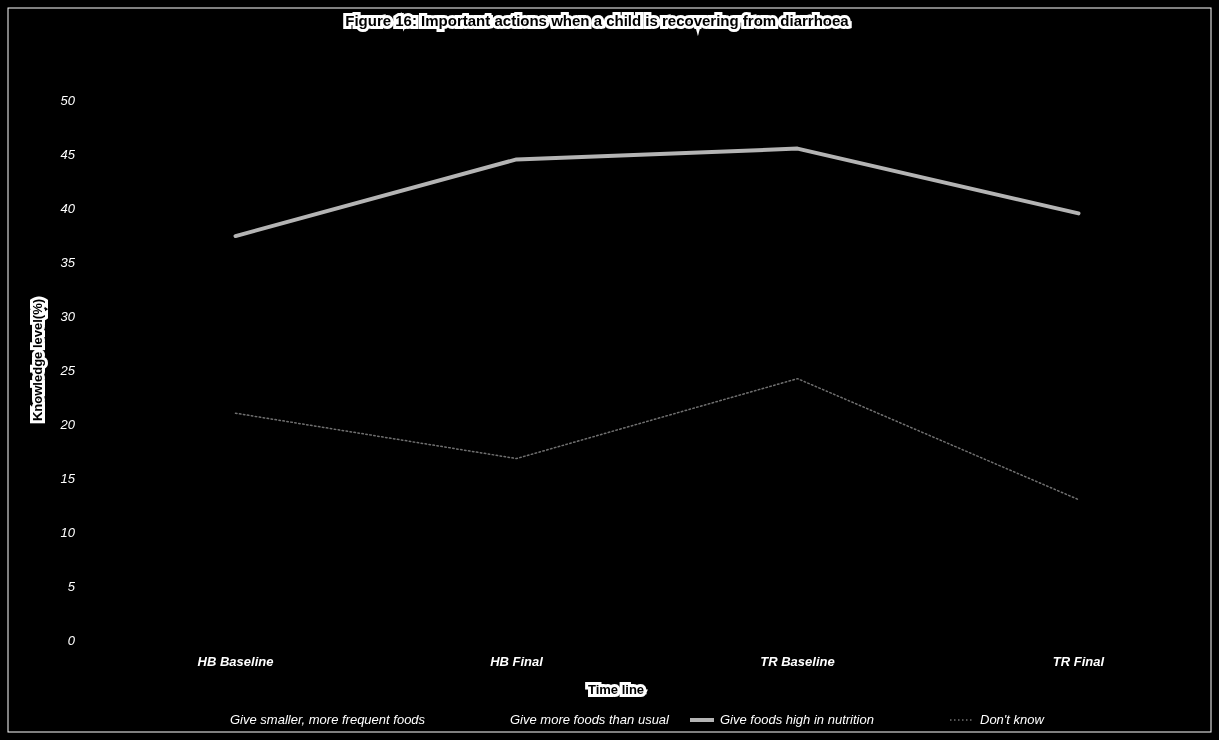 The image size is (1219, 740). Describe the element at coordinates (68, 478) in the screenshot. I see `y-tick-label: 15` at that location.